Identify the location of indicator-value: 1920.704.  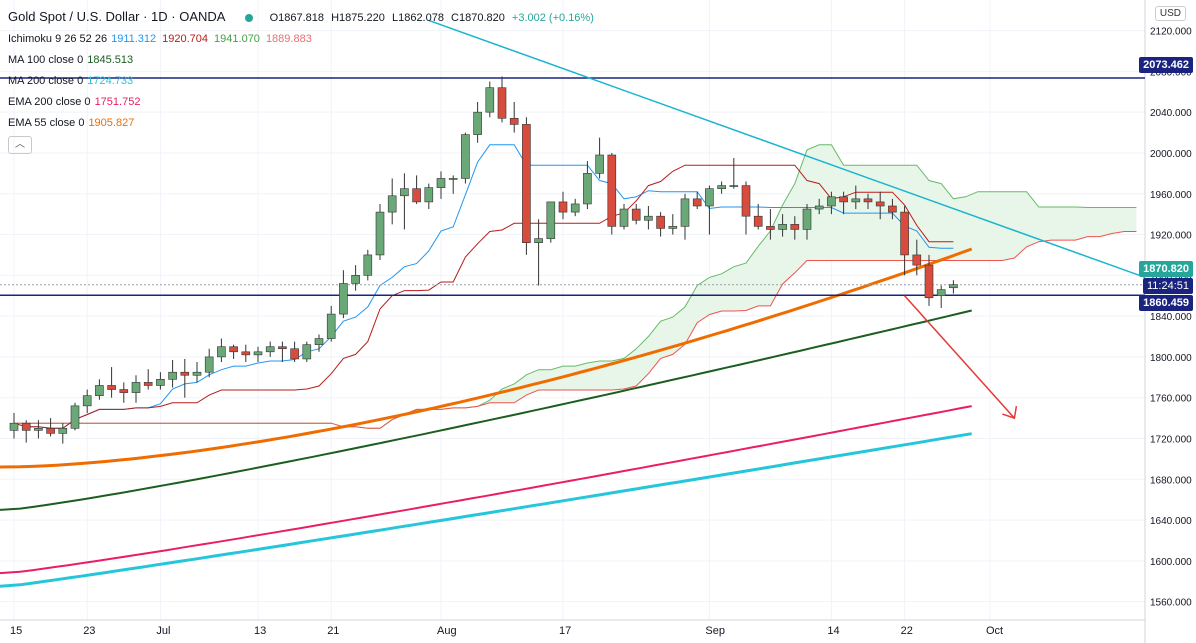
(185, 39).